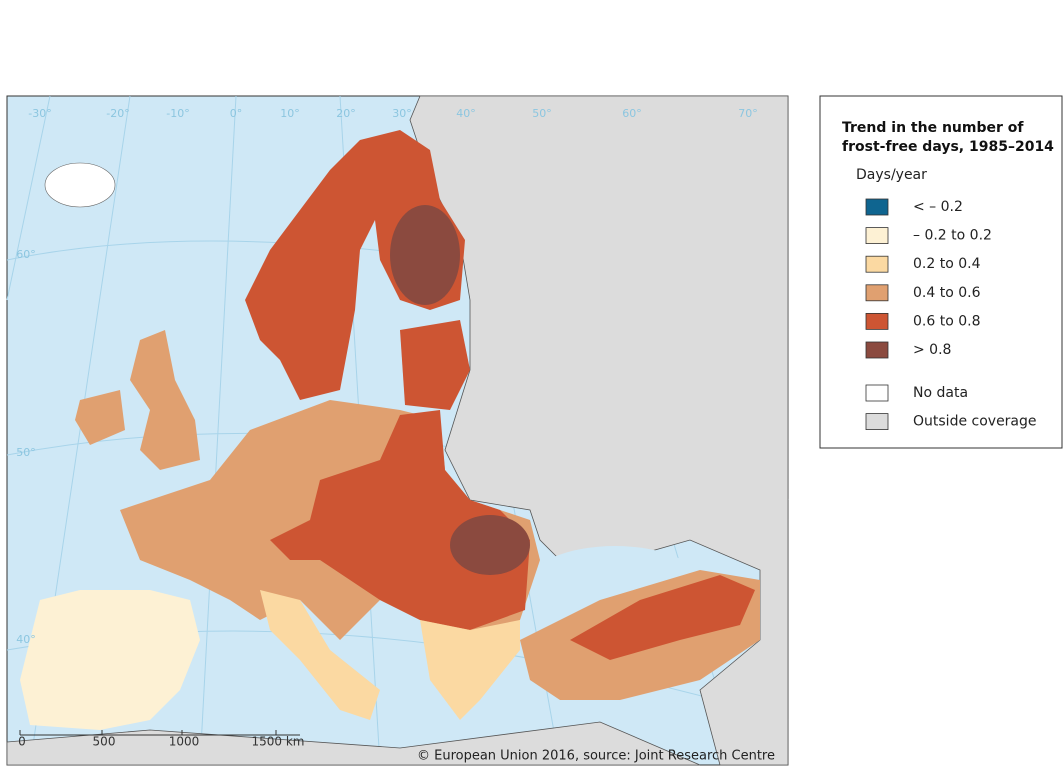  What do you see at coordinates (22, 742) in the screenshot?
I see `scale-label: 0` at bounding box center [22, 742].